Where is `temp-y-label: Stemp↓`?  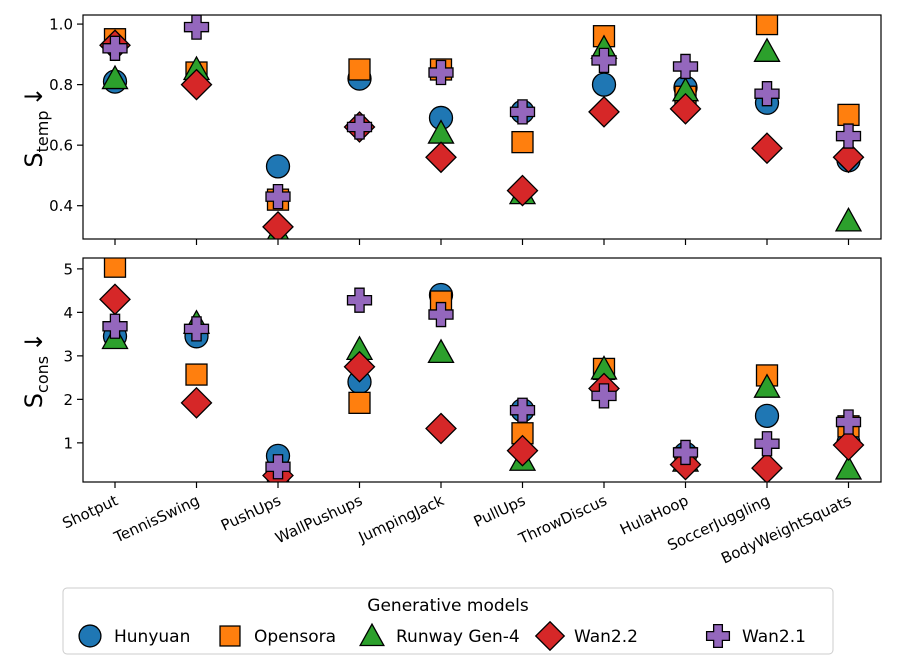
temp-y-label: Stemp↓ is located at coordinates (36, 126).